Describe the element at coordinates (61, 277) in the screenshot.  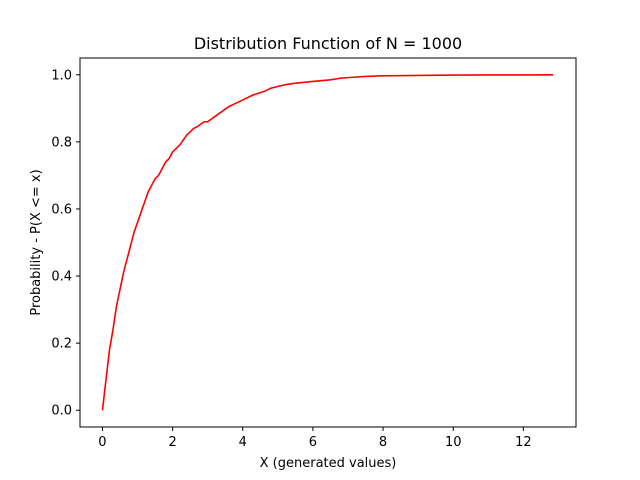
I see `y-tick-label: 0.4` at that location.